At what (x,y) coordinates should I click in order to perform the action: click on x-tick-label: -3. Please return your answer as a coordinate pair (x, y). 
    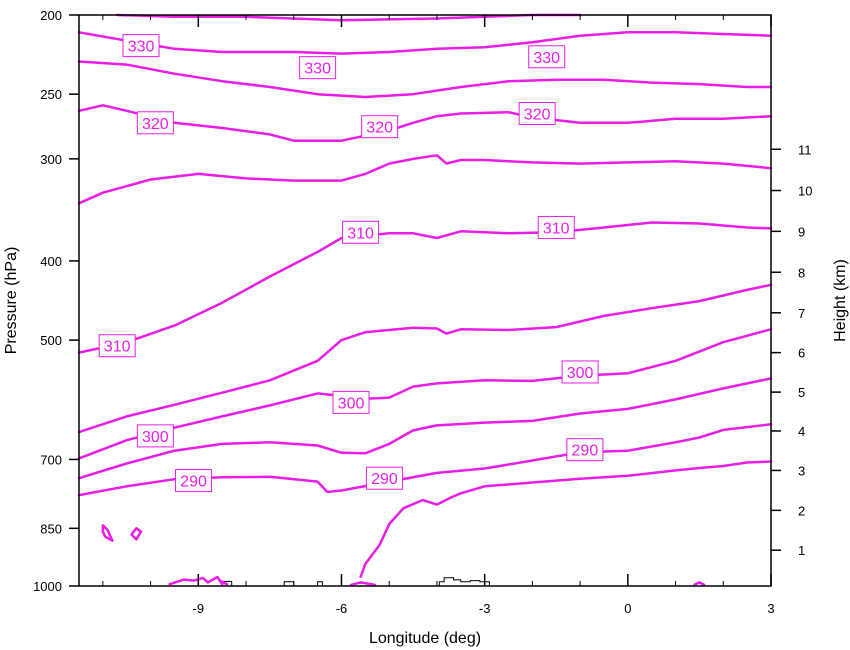
    Looking at the image, I should click on (485, 608).